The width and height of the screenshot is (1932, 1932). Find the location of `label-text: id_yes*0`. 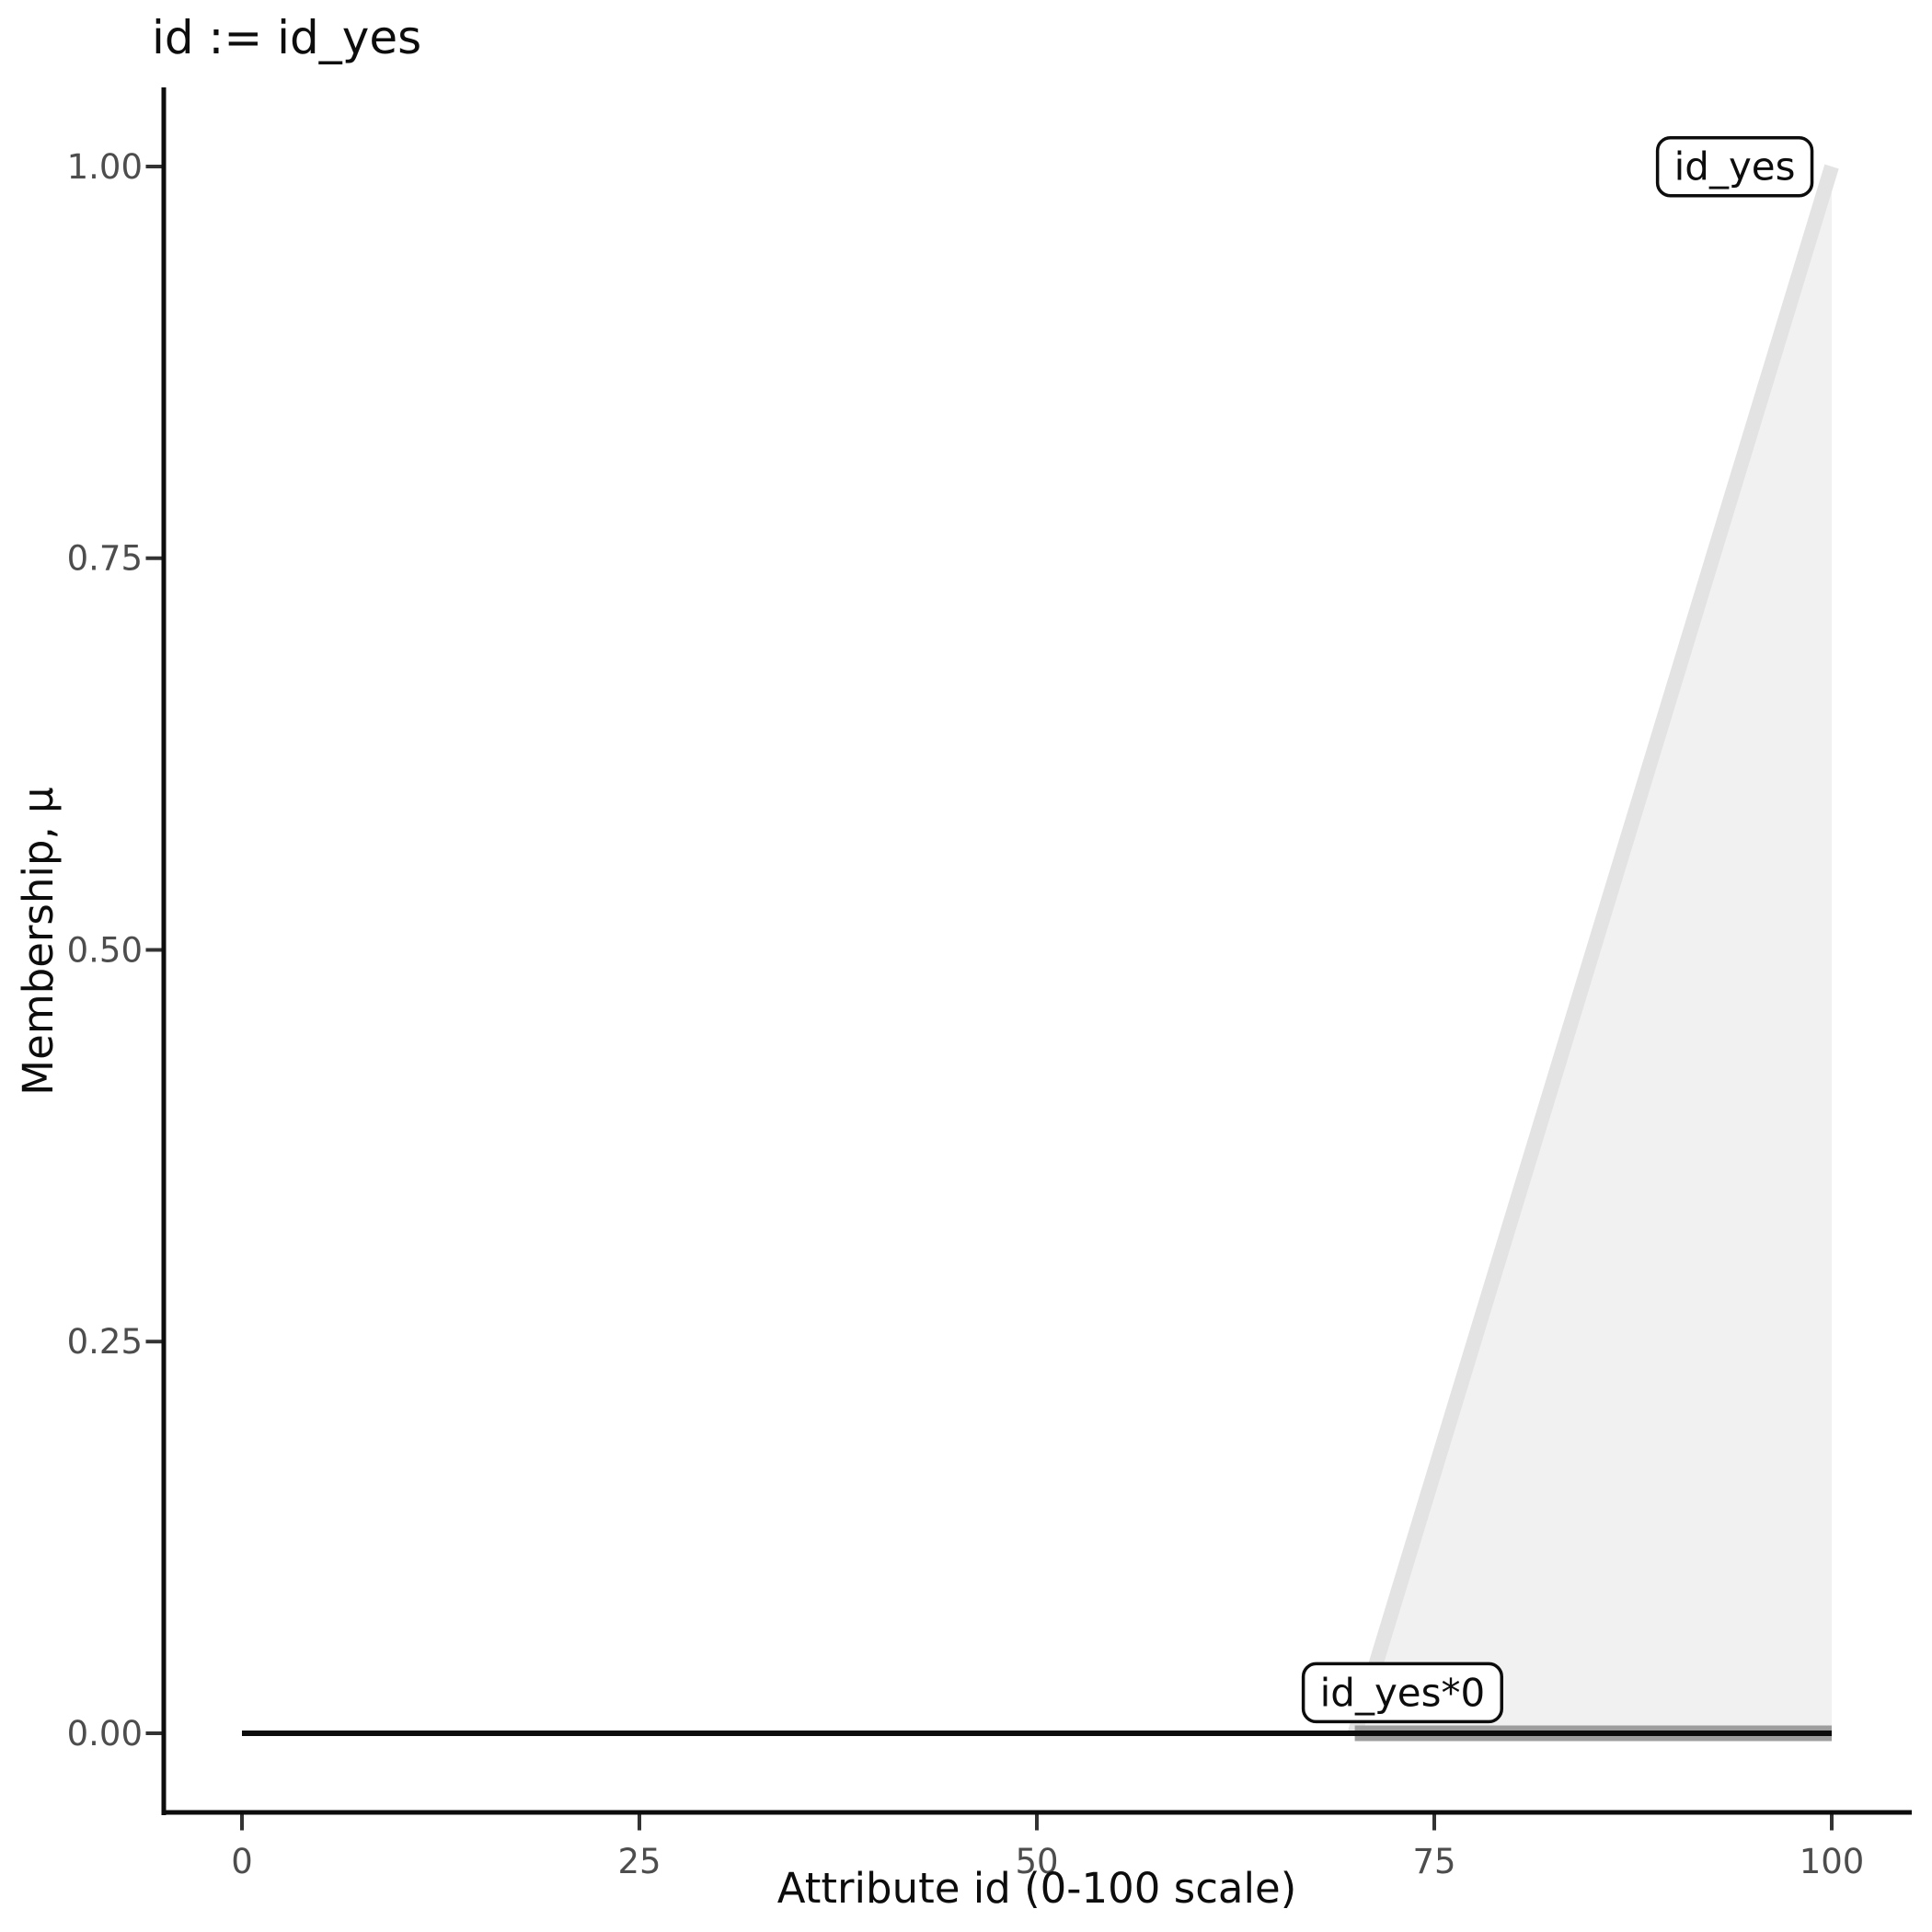

label-text: id_yes*0 is located at coordinates (1403, 1692).